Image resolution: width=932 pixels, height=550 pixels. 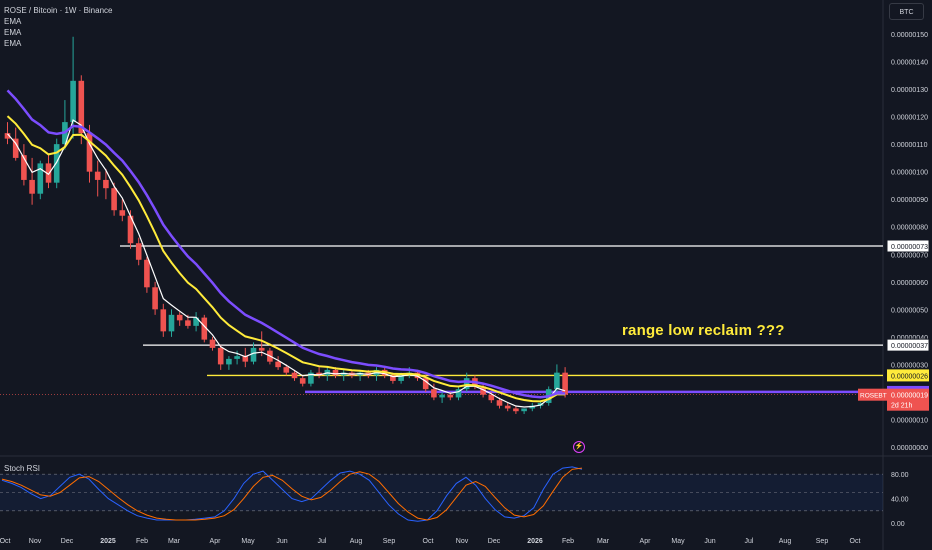 I want to click on level-badge: 0.00000073, so click(x=908, y=246).